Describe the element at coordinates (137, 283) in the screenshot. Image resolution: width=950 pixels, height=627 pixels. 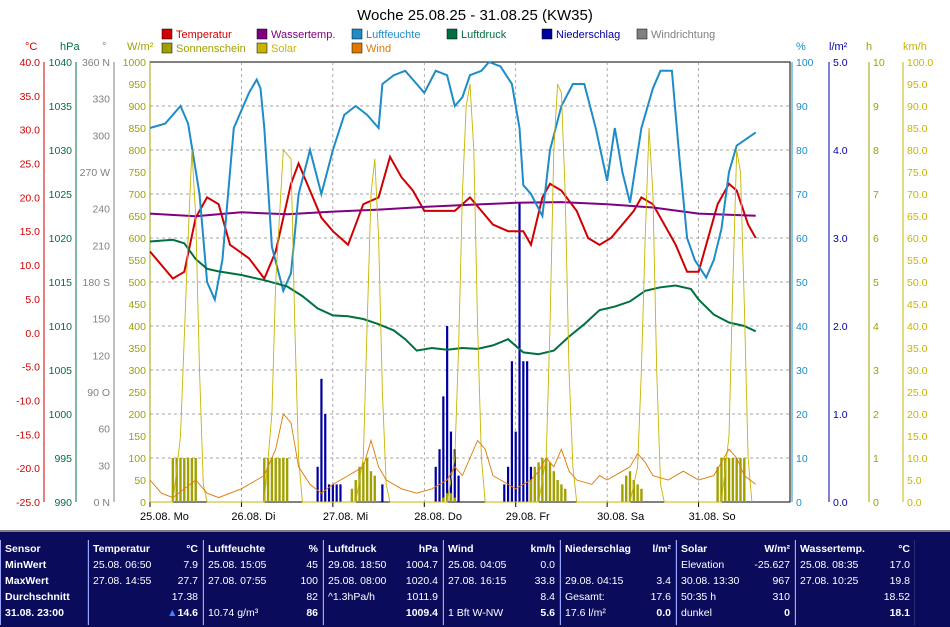
I see `tick-label-solar: 500` at that location.